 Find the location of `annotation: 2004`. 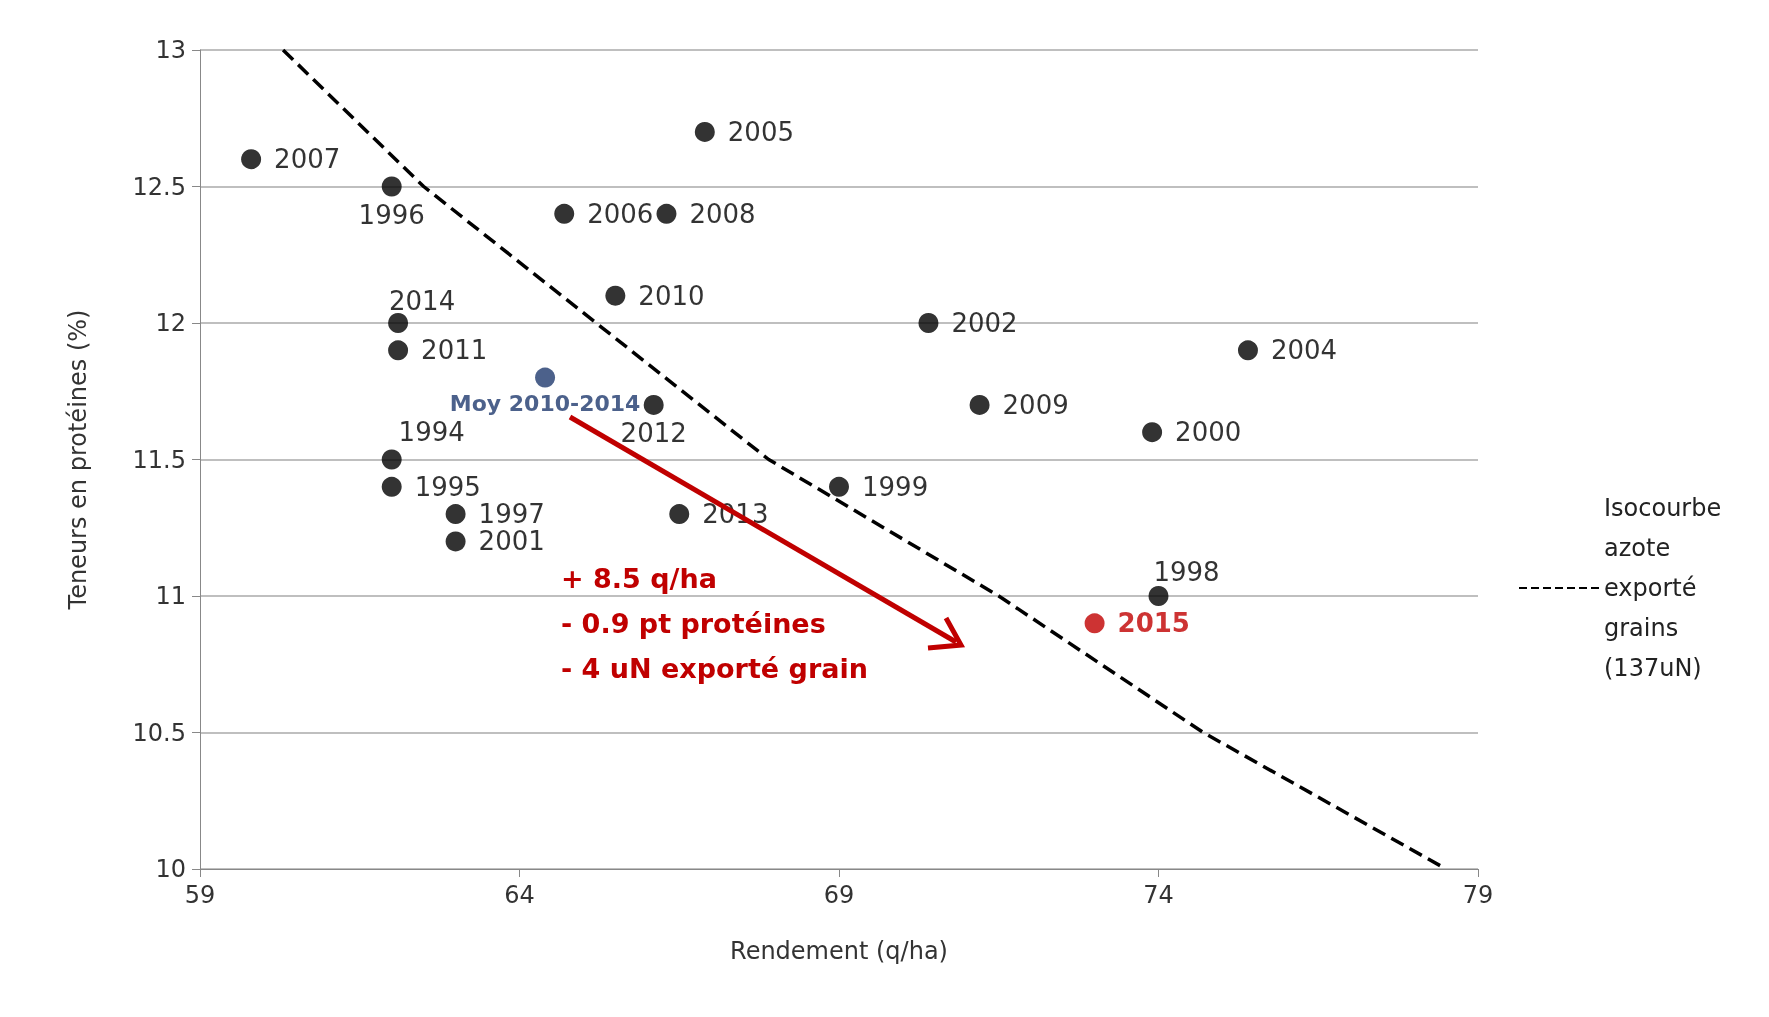

annotation: 2004 is located at coordinates (1304, 350).